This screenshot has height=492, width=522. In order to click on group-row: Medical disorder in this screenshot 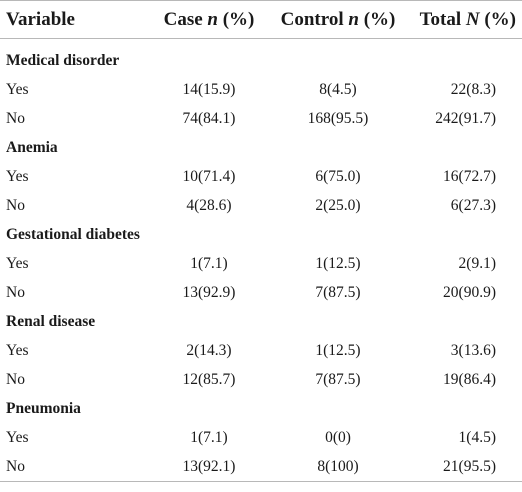, I will do `click(261, 60)`.